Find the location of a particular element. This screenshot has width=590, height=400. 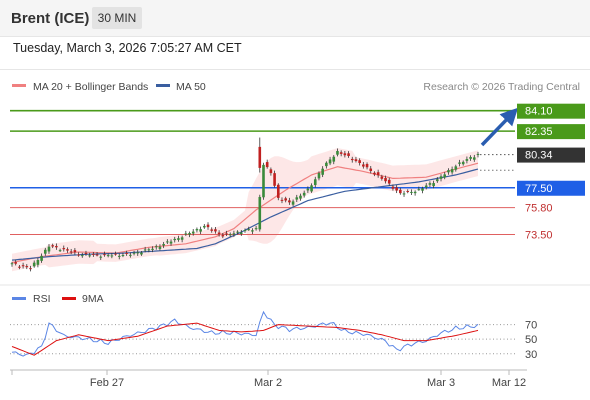

last-price-tag is located at coordinates (551, 155).